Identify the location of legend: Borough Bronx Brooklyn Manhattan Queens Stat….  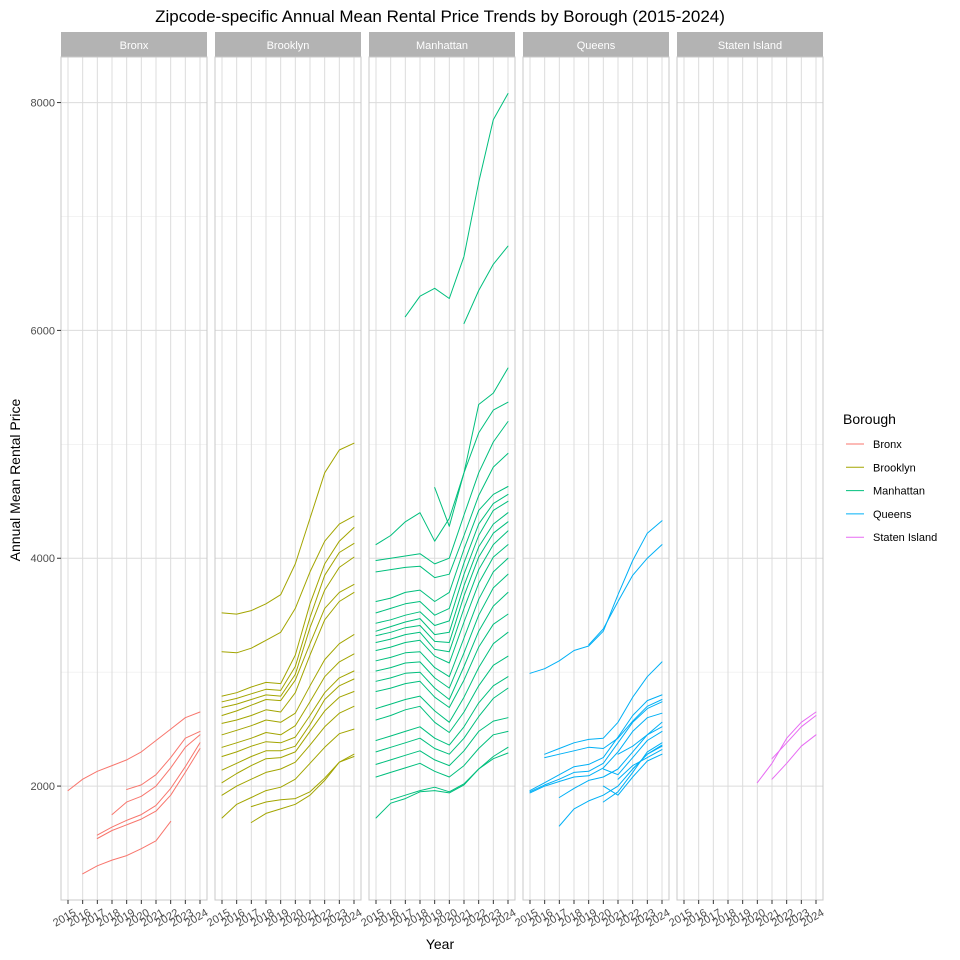
(890, 477).